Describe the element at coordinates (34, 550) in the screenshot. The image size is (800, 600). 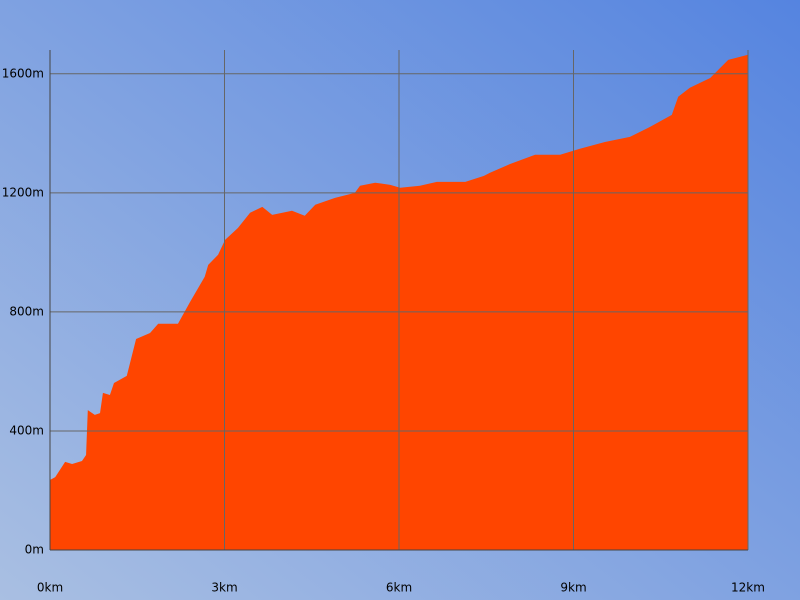
I see `y-tick-label: 0m` at that location.